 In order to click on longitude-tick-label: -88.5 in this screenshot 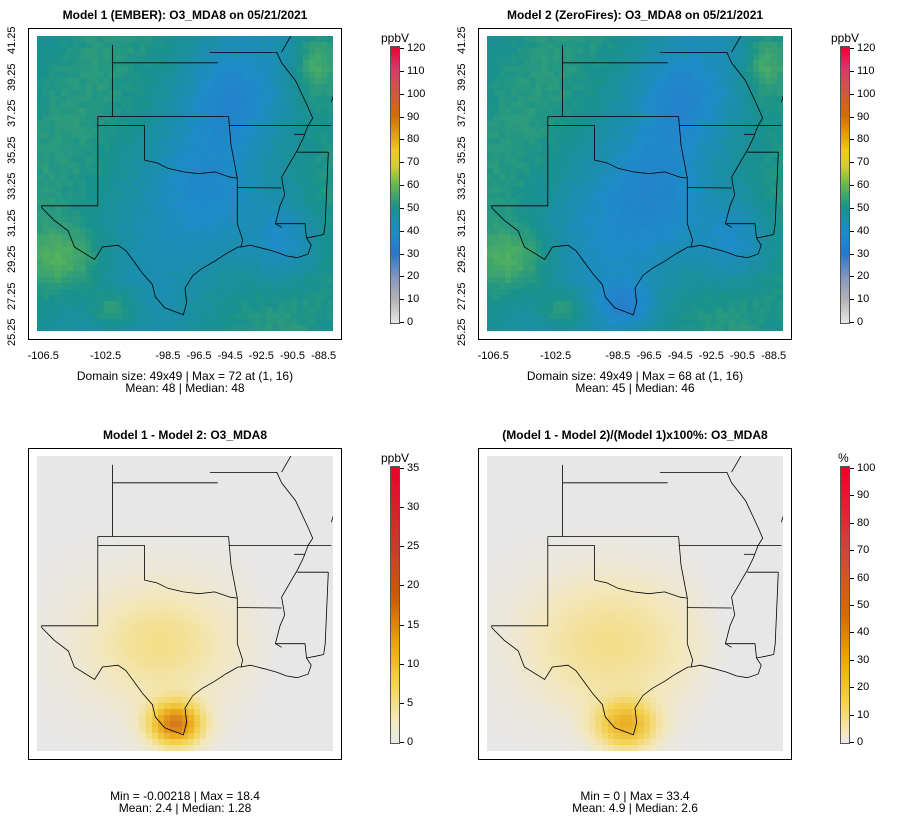, I will do `click(774, 356)`.